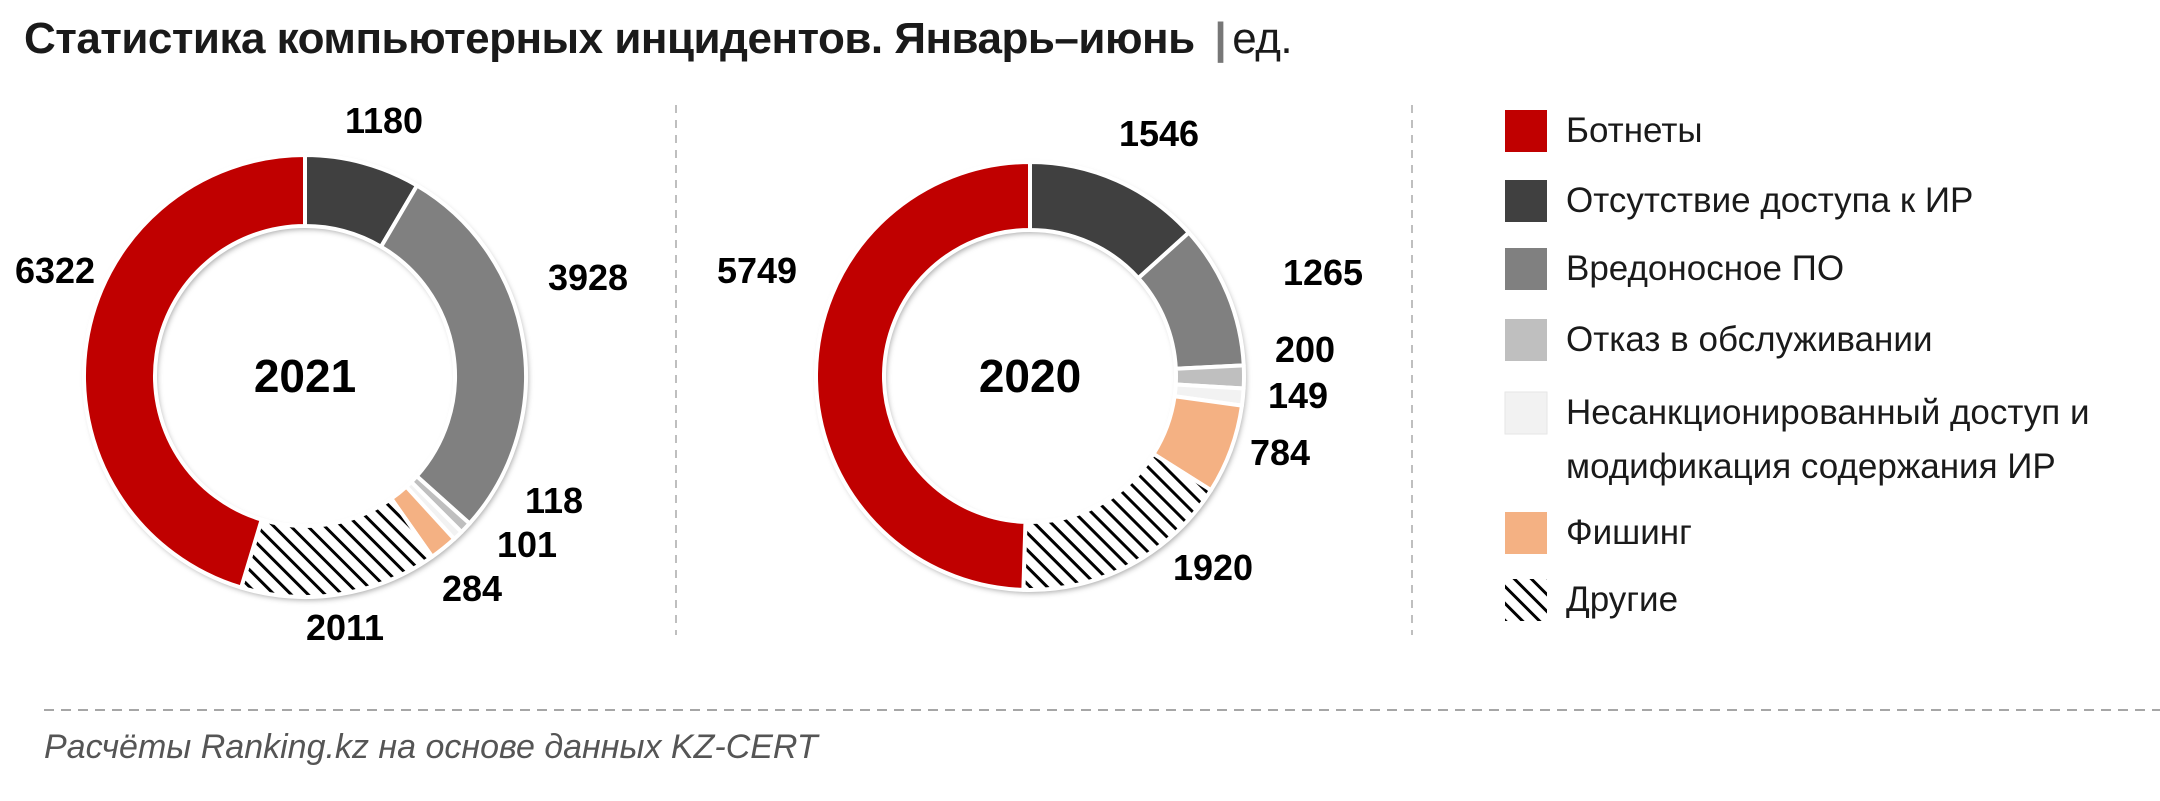  What do you see at coordinates (1526, 533) in the screenshot?
I see `legend-swatch-phishing` at bounding box center [1526, 533].